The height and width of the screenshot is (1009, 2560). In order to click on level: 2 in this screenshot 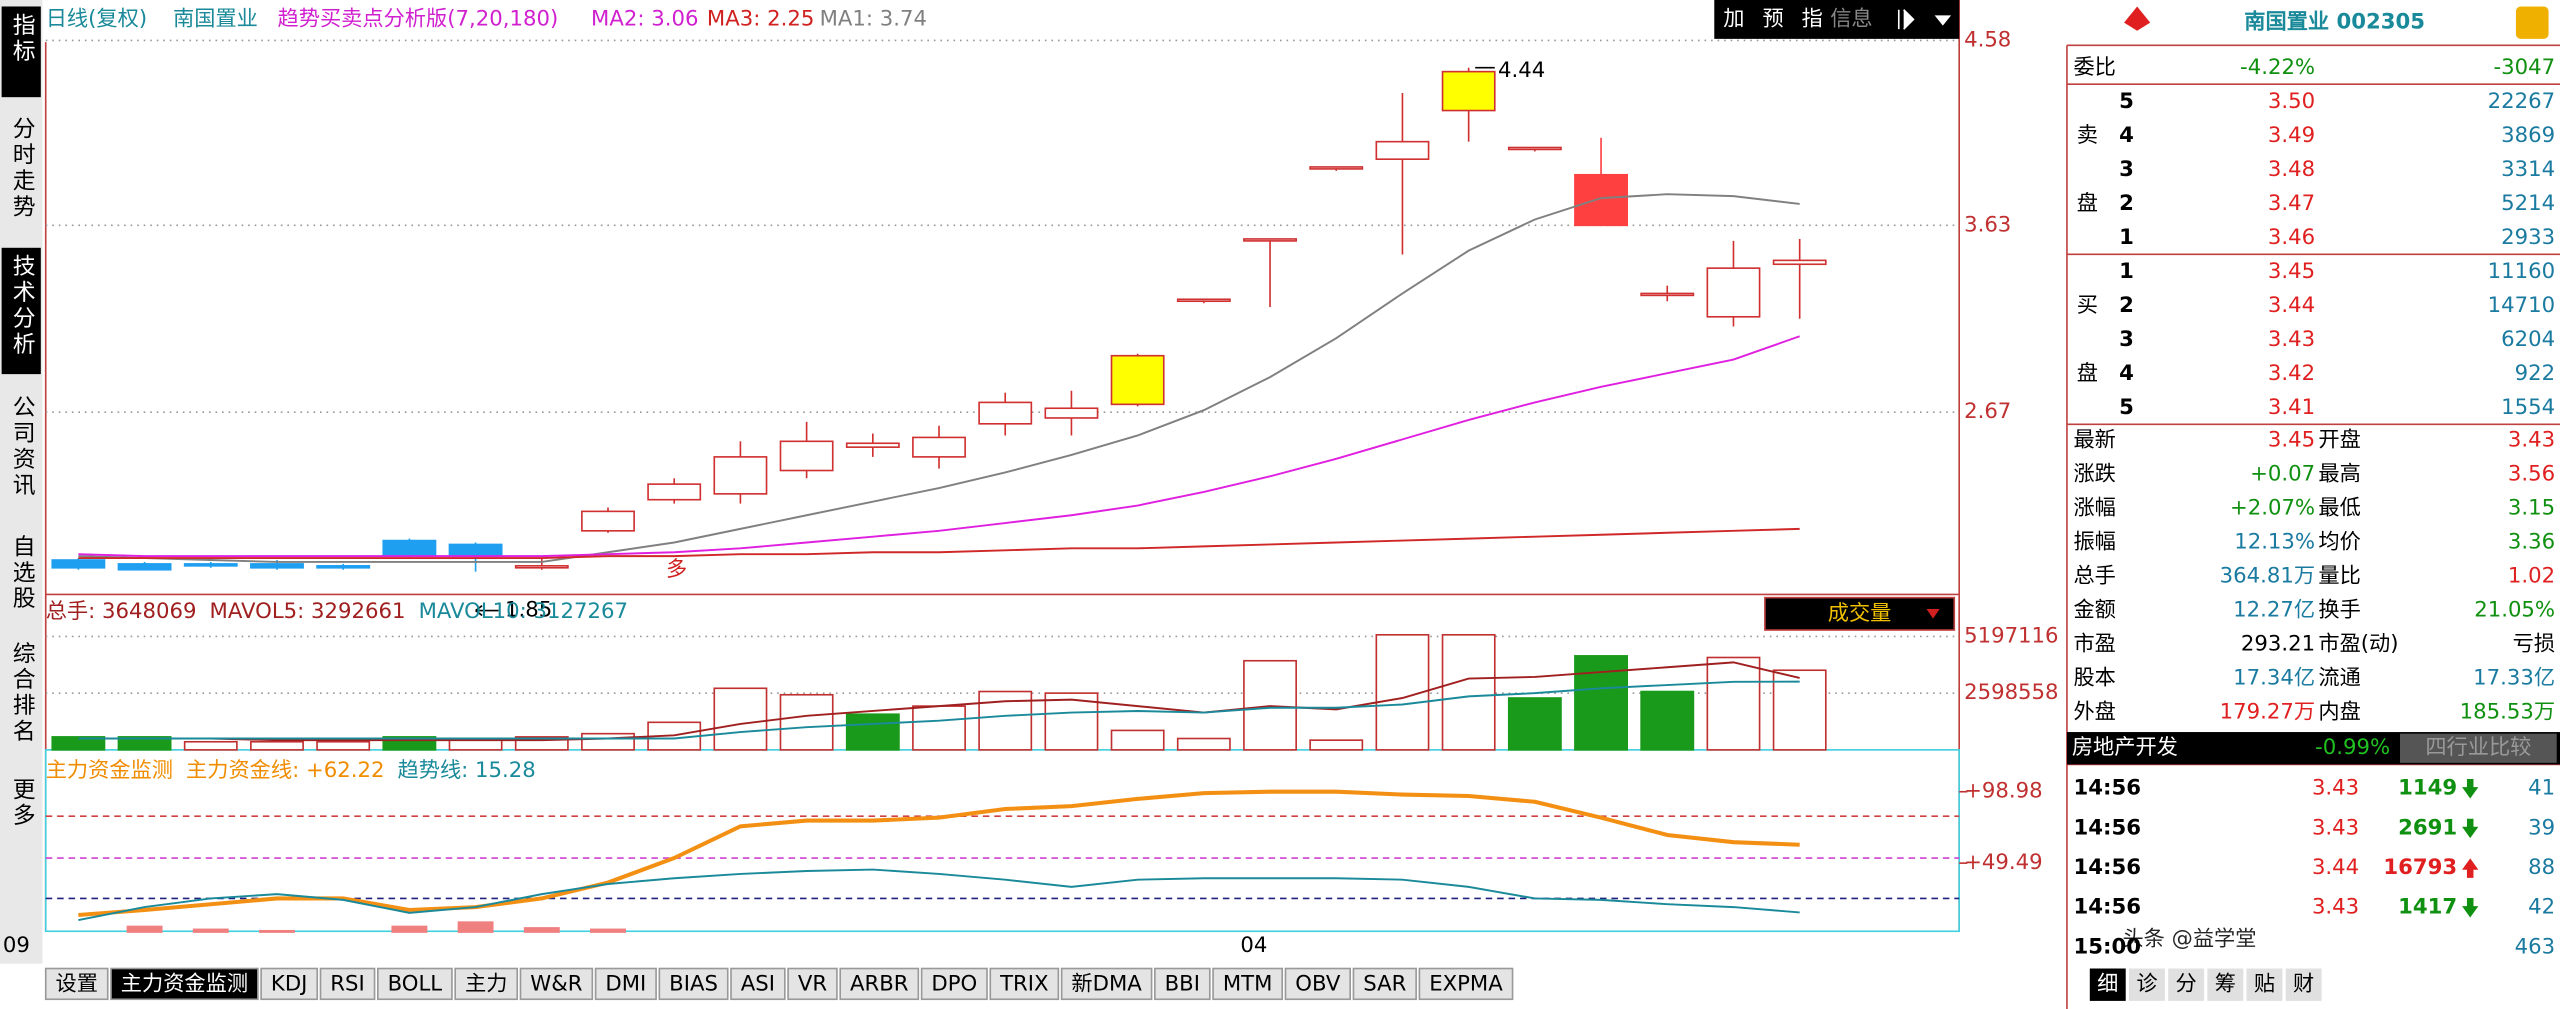, I will do `click(2126, 304)`.